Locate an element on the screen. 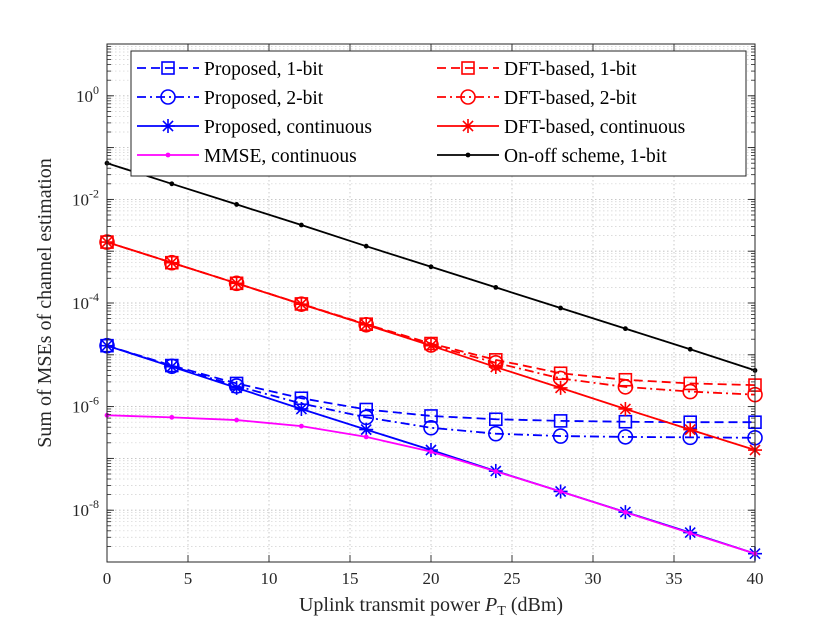 The height and width of the screenshot is (623, 830). legend-entry: On-off scheme, 1-bit is located at coordinates (552, 156).